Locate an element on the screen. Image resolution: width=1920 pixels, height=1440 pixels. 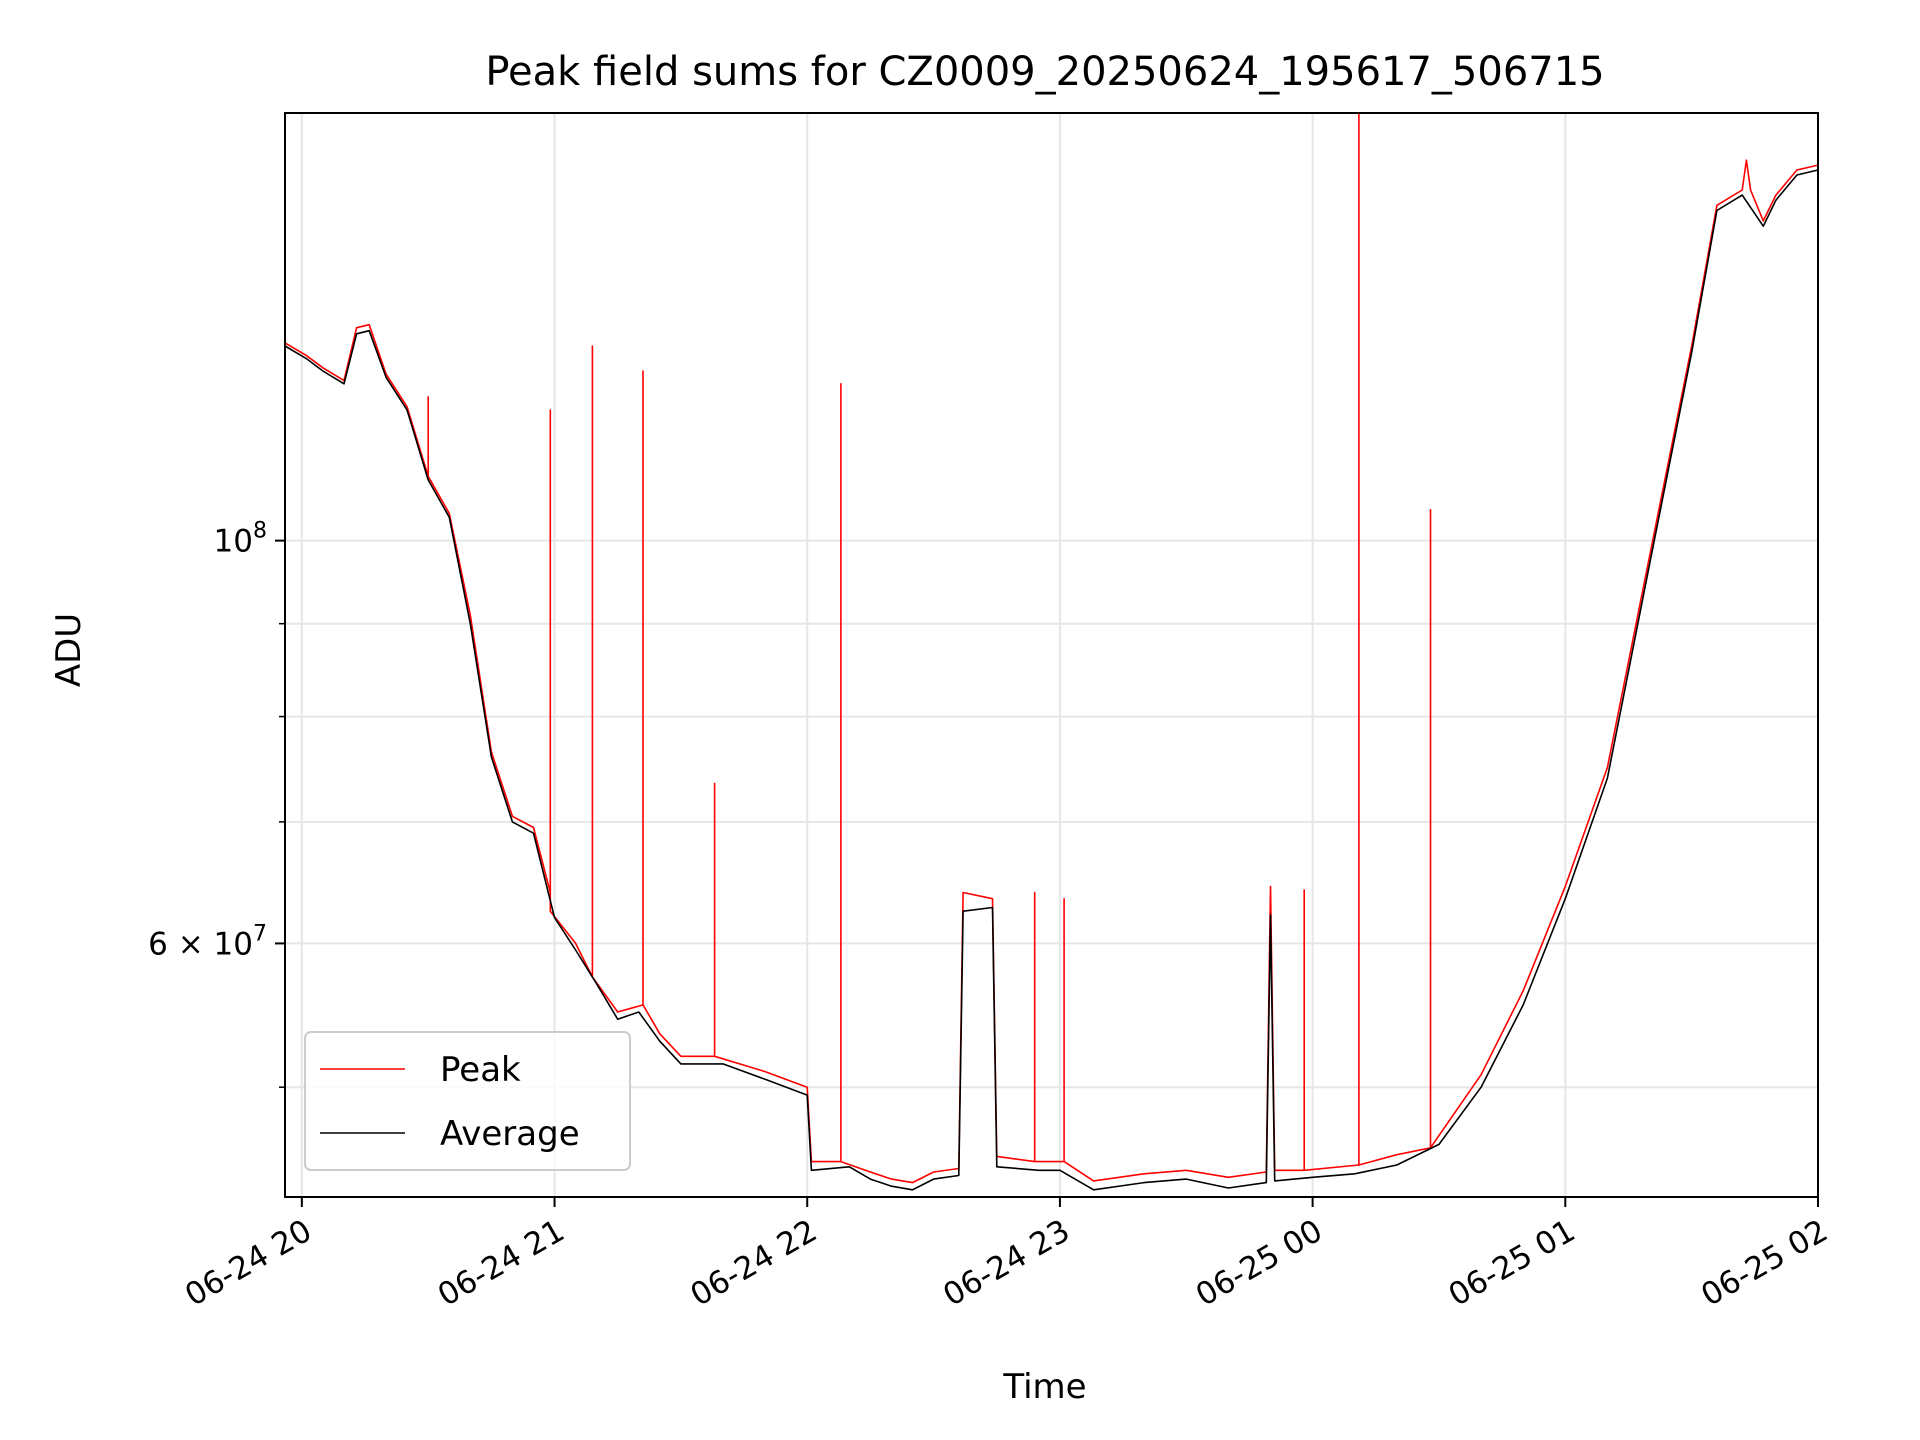
legend: Peak Average is located at coordinates (467, 1101).